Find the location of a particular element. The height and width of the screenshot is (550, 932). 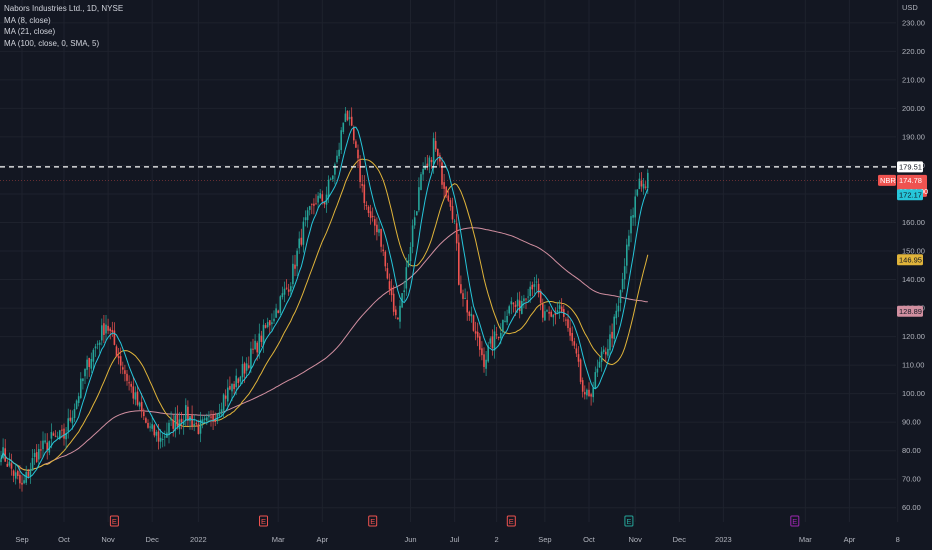

symbol-tag-bg is located at coordinates (887, 180).